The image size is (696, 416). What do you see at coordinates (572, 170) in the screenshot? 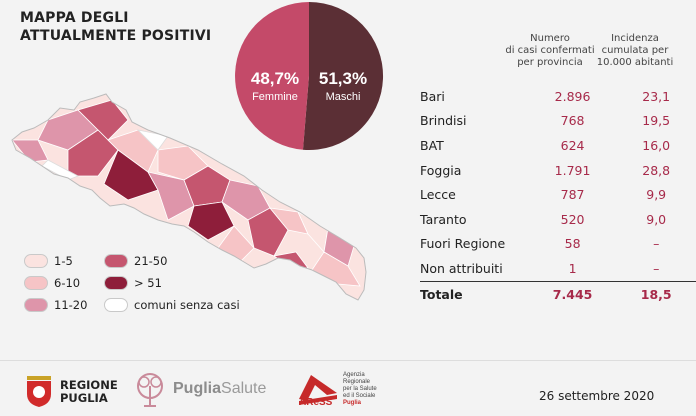
I see `cases-cell: 1.791` at bounding box center [572, 170].